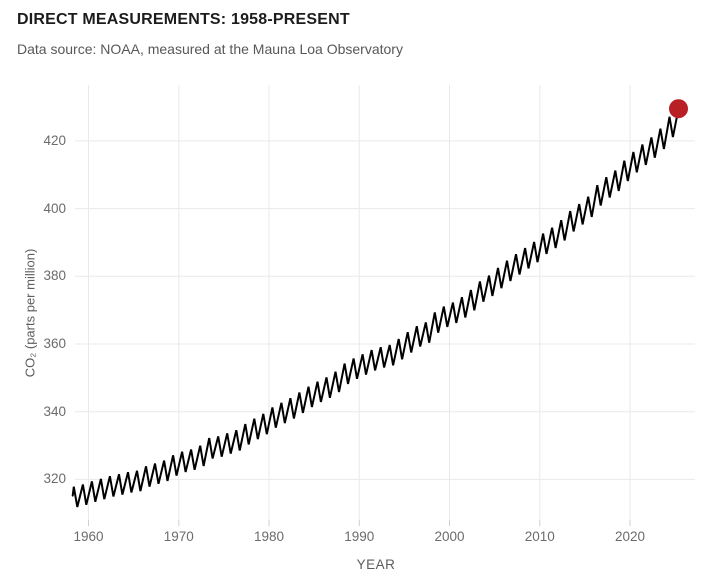  I want to click on y-tick-label: 360, so click(54, 343).